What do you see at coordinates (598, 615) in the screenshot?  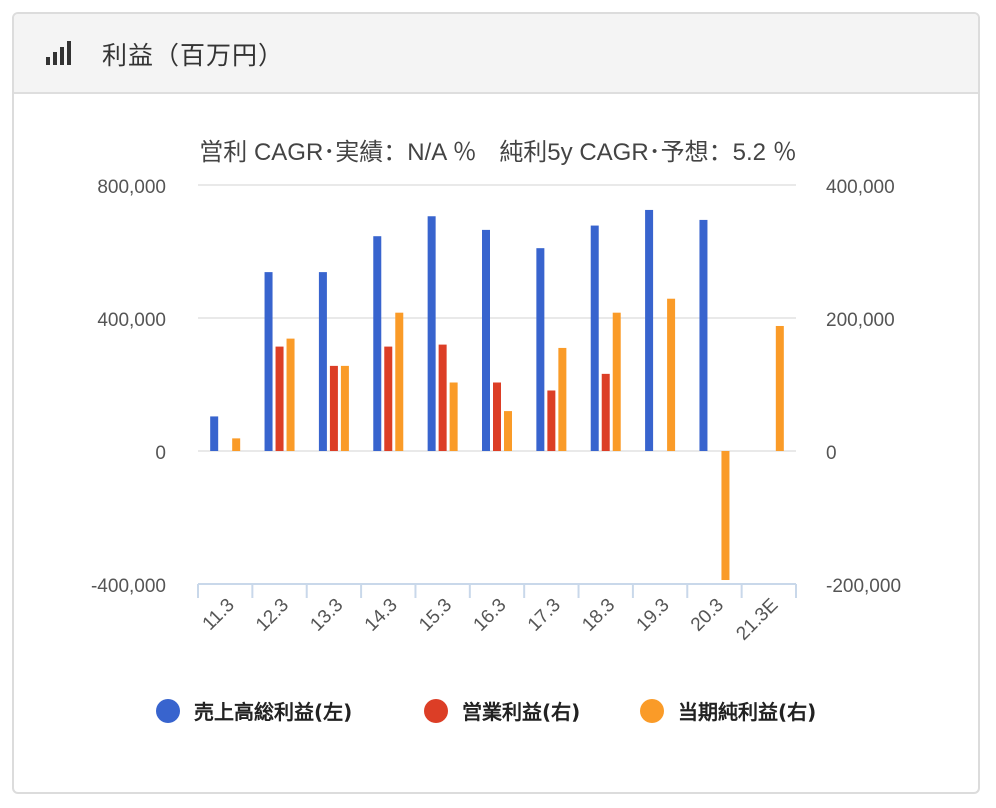 I see `x-tick-label: 18.3` at bounding box center [598, 615].